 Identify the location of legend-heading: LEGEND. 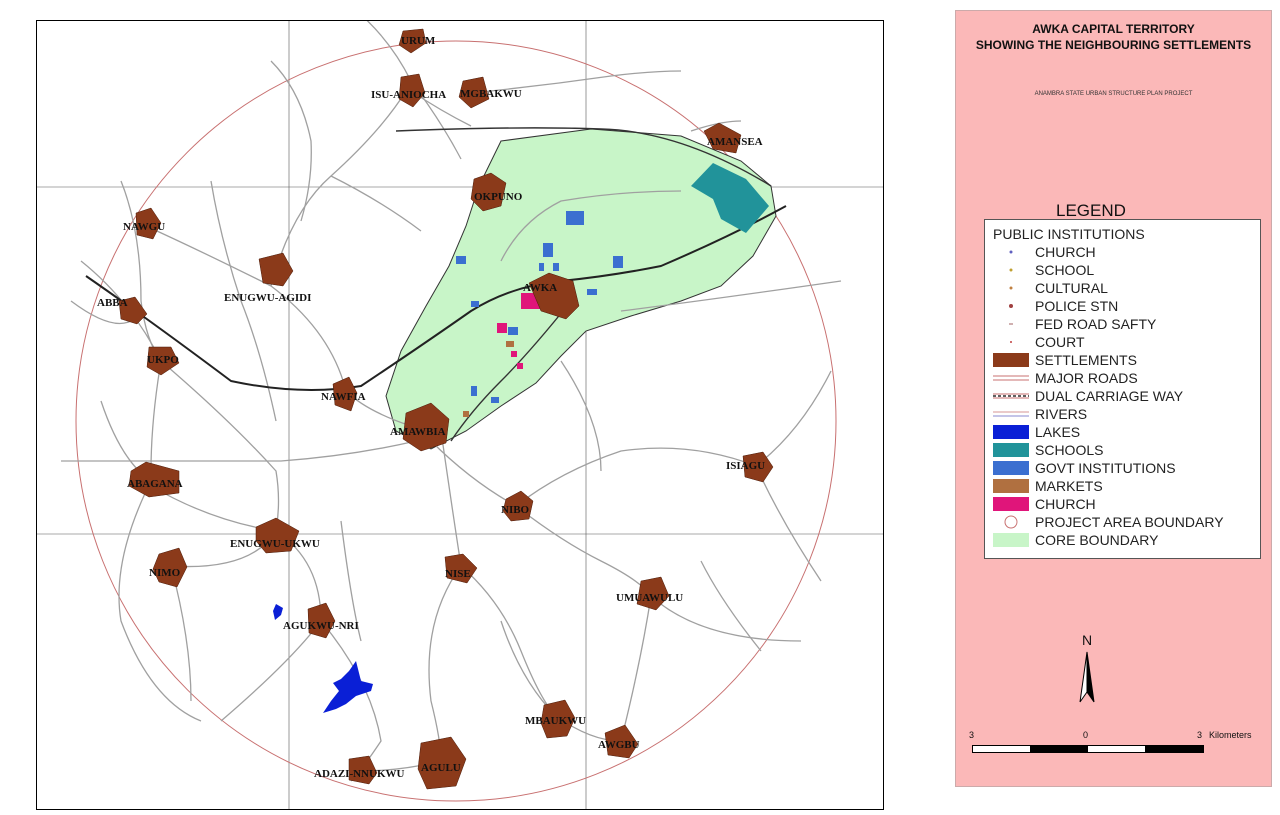
(1091, 210).